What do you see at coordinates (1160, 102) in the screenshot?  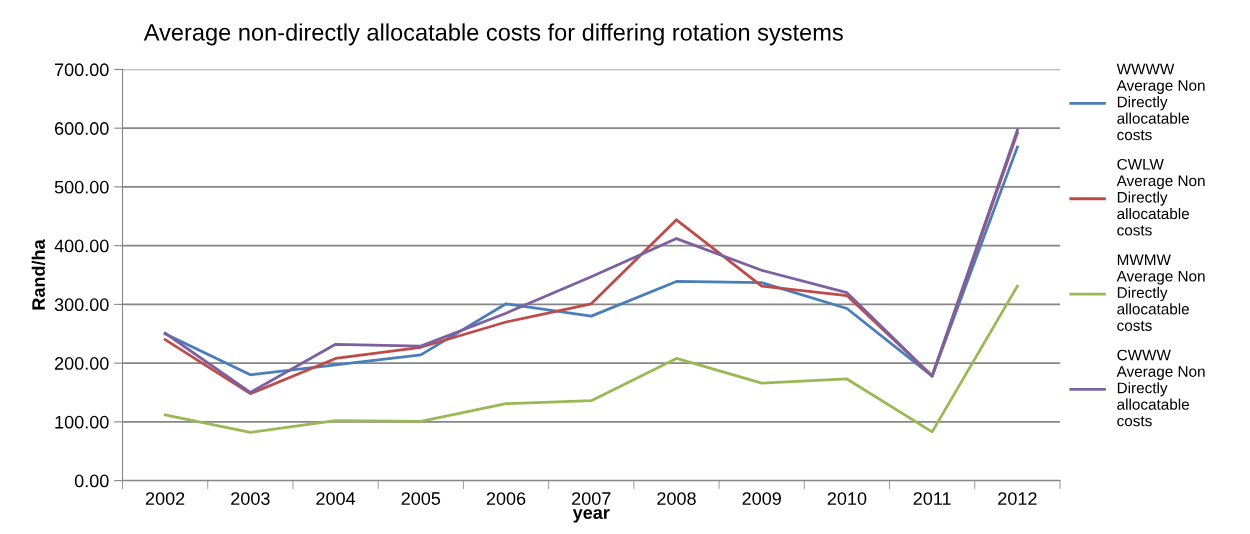 I see `legend-label: WWWW Average Non Directly allocatable costs` at bounding box center [1160, 102].